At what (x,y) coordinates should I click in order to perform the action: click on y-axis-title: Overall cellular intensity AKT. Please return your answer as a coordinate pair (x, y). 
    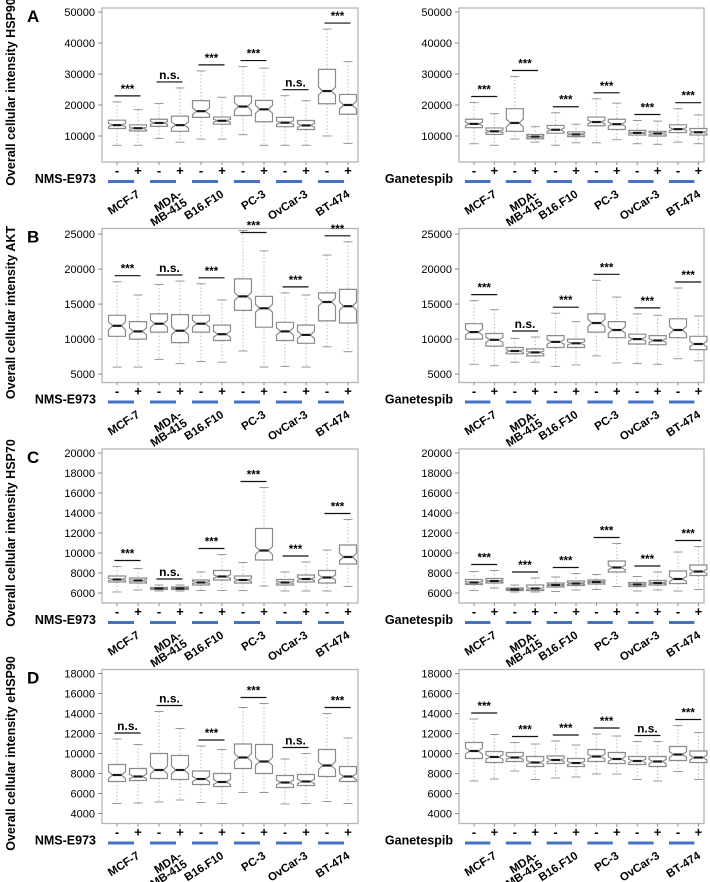
    Looking at the image, I should click on (11, 313).